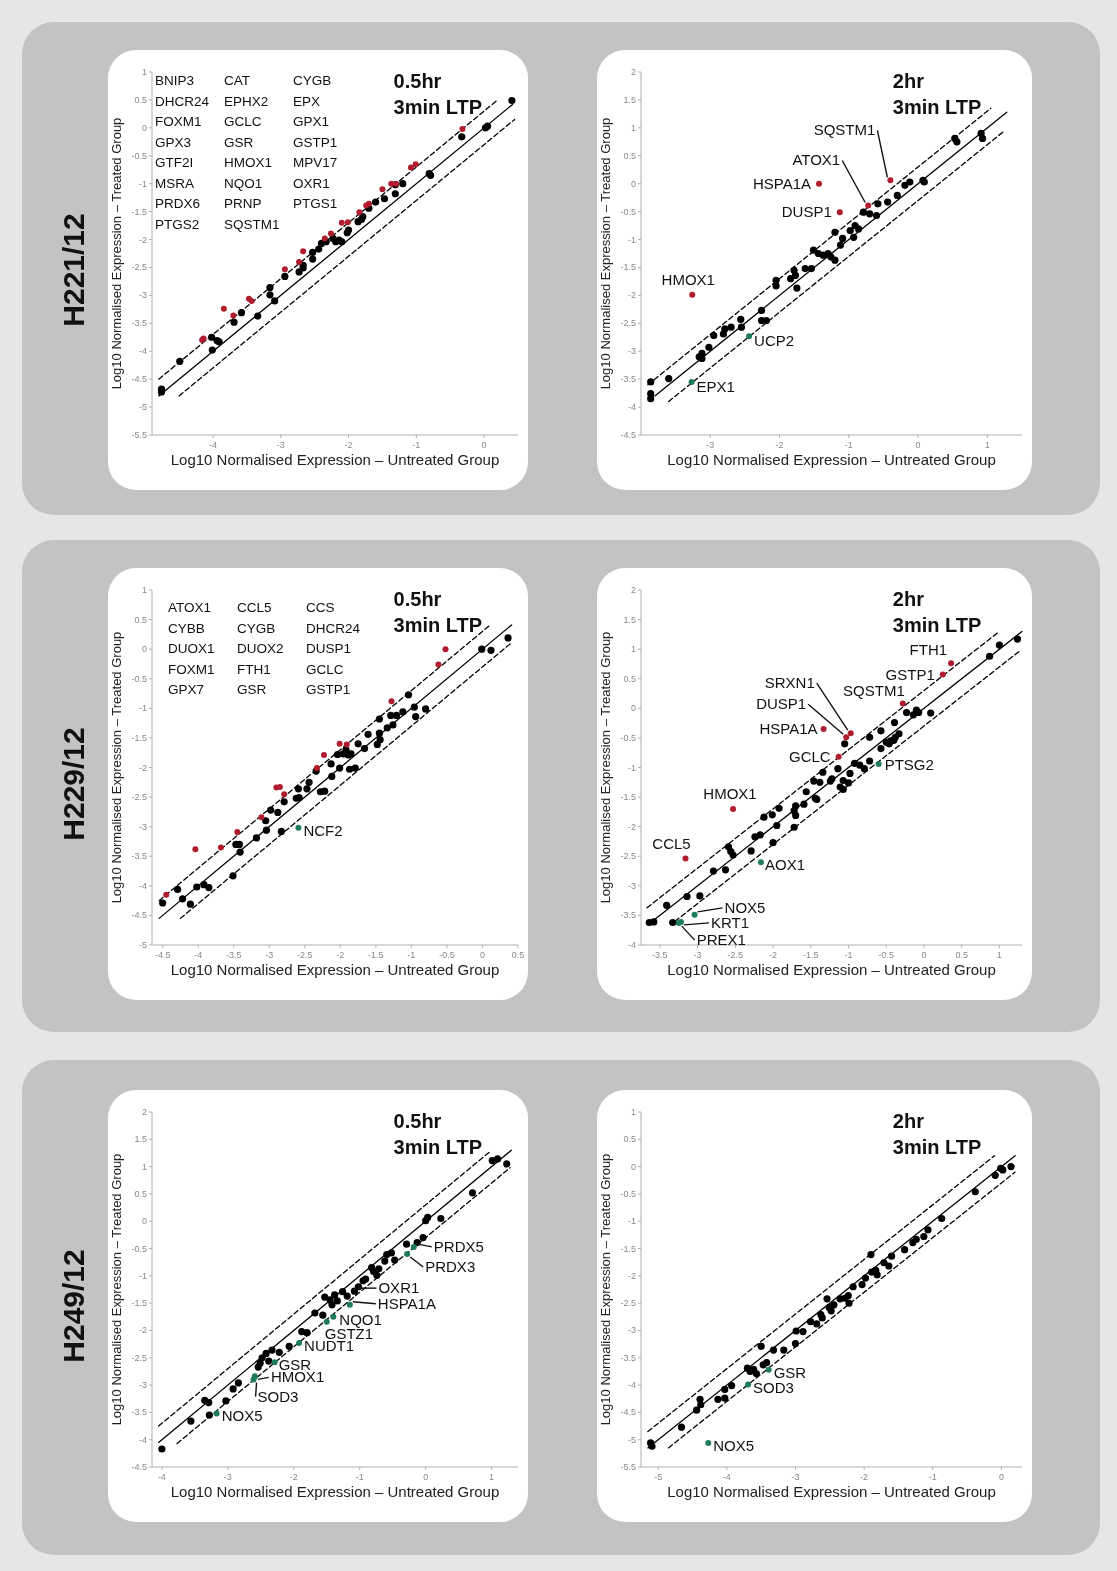  Describe the element at coordinates (458, 1246) in the screenshot. I see `annotation: PRDX5` at that location.